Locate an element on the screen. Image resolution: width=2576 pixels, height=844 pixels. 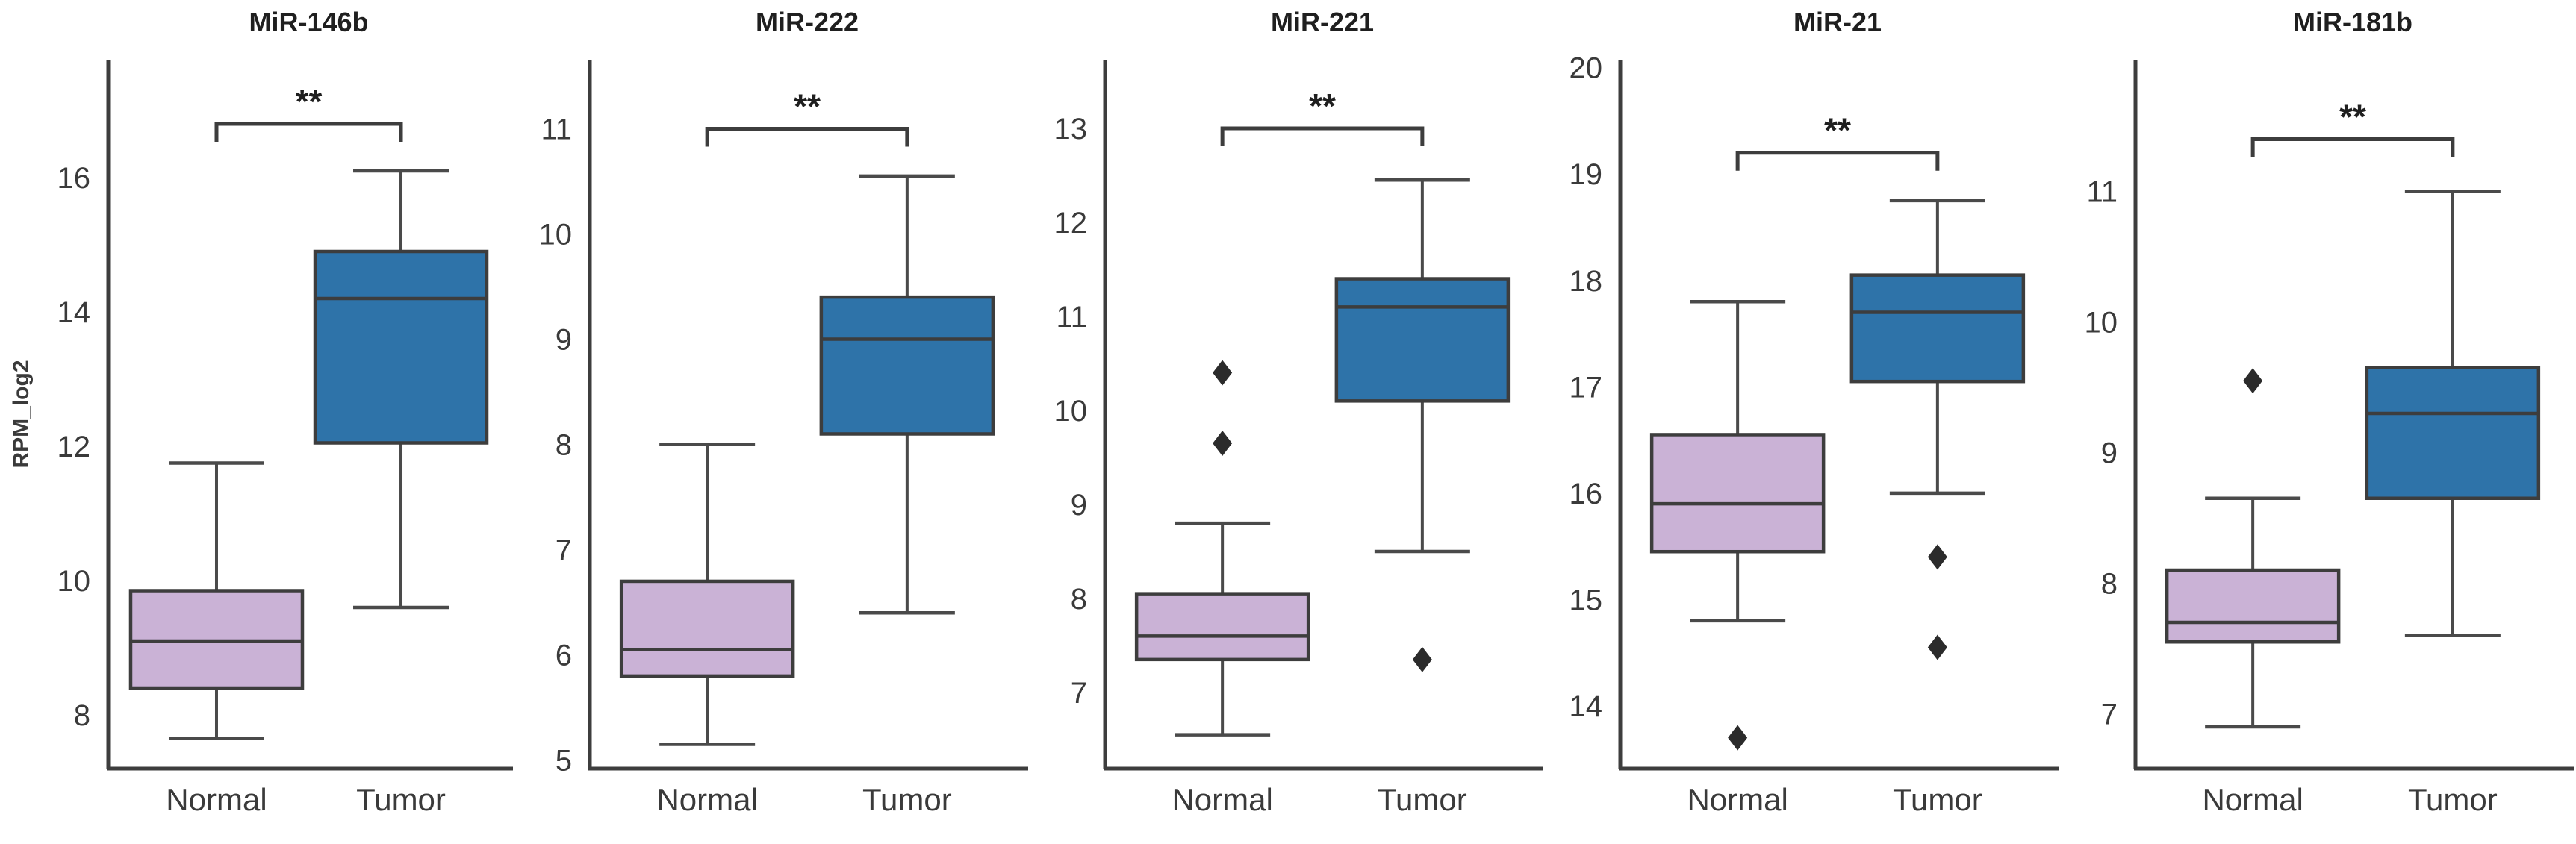
panel-title: MiR-181b is located at coordinates (2352, 22).